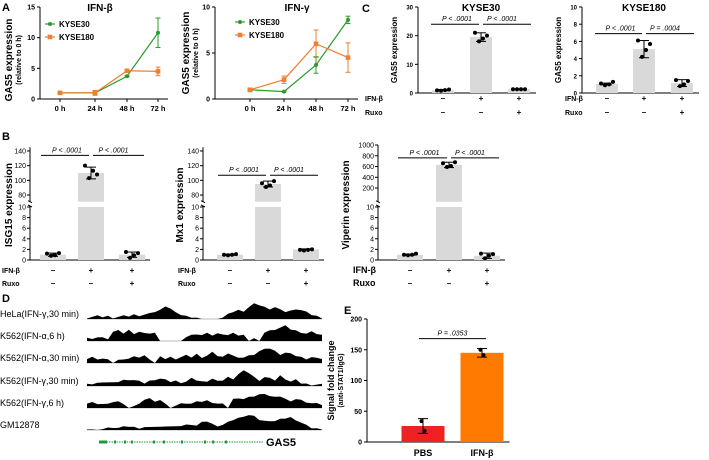  Describe the element at coordinates (9, 205) in the screenshot. I see `y-axis-label: ISG15 expression` at that location.